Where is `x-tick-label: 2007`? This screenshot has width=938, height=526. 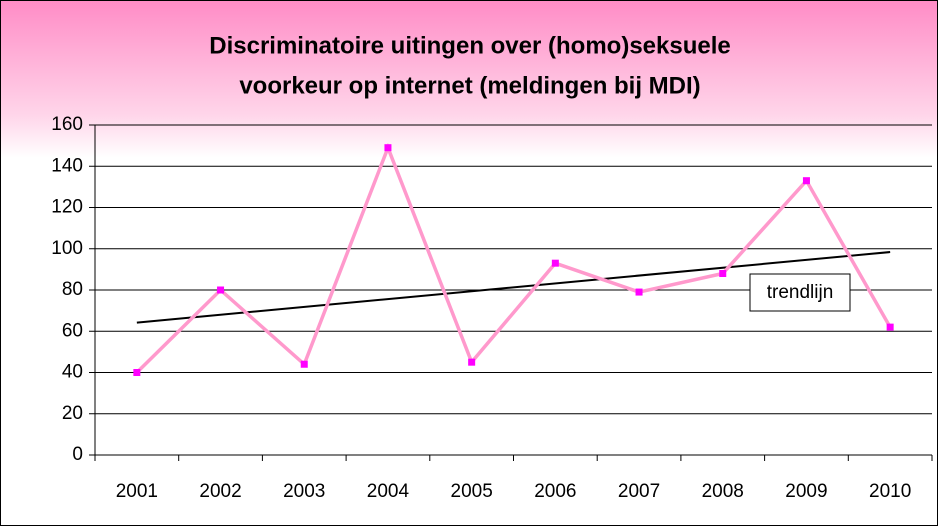
x-tick-label: 2007 is located at coordinates (639, 491).